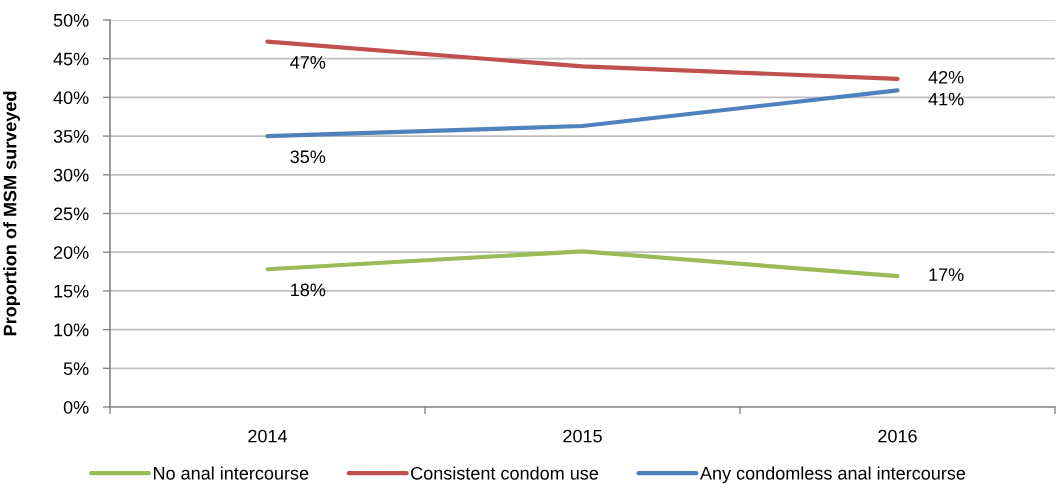 The image size is (1057, 502). I want to click on data-label: 17%, so click(946, 274).